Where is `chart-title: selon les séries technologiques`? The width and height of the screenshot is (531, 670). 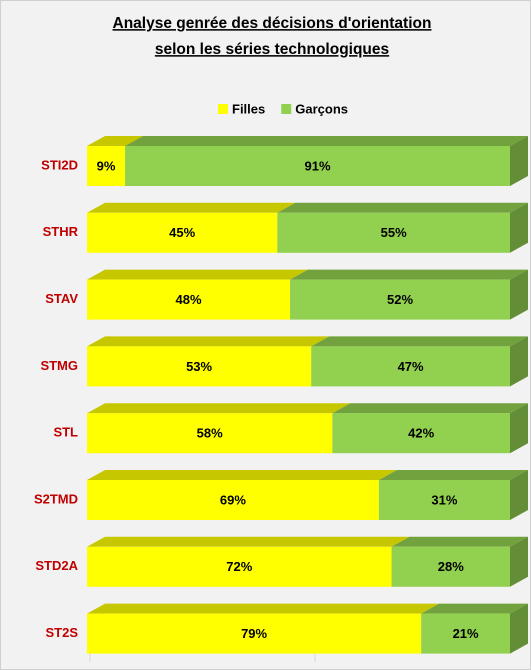 chart-title: selon les séries technologiques is located at coordinates (272, 49).